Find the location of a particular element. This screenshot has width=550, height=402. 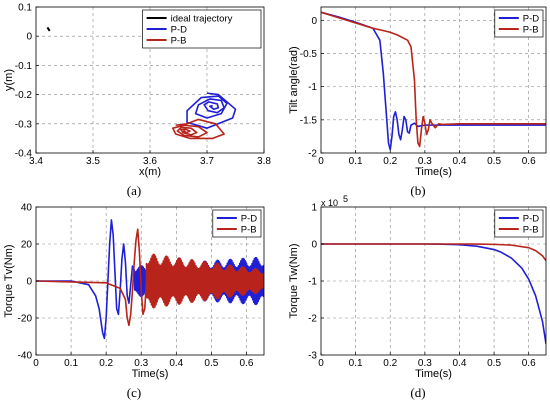

series-b-p-b is located at coordinates (433, 79).